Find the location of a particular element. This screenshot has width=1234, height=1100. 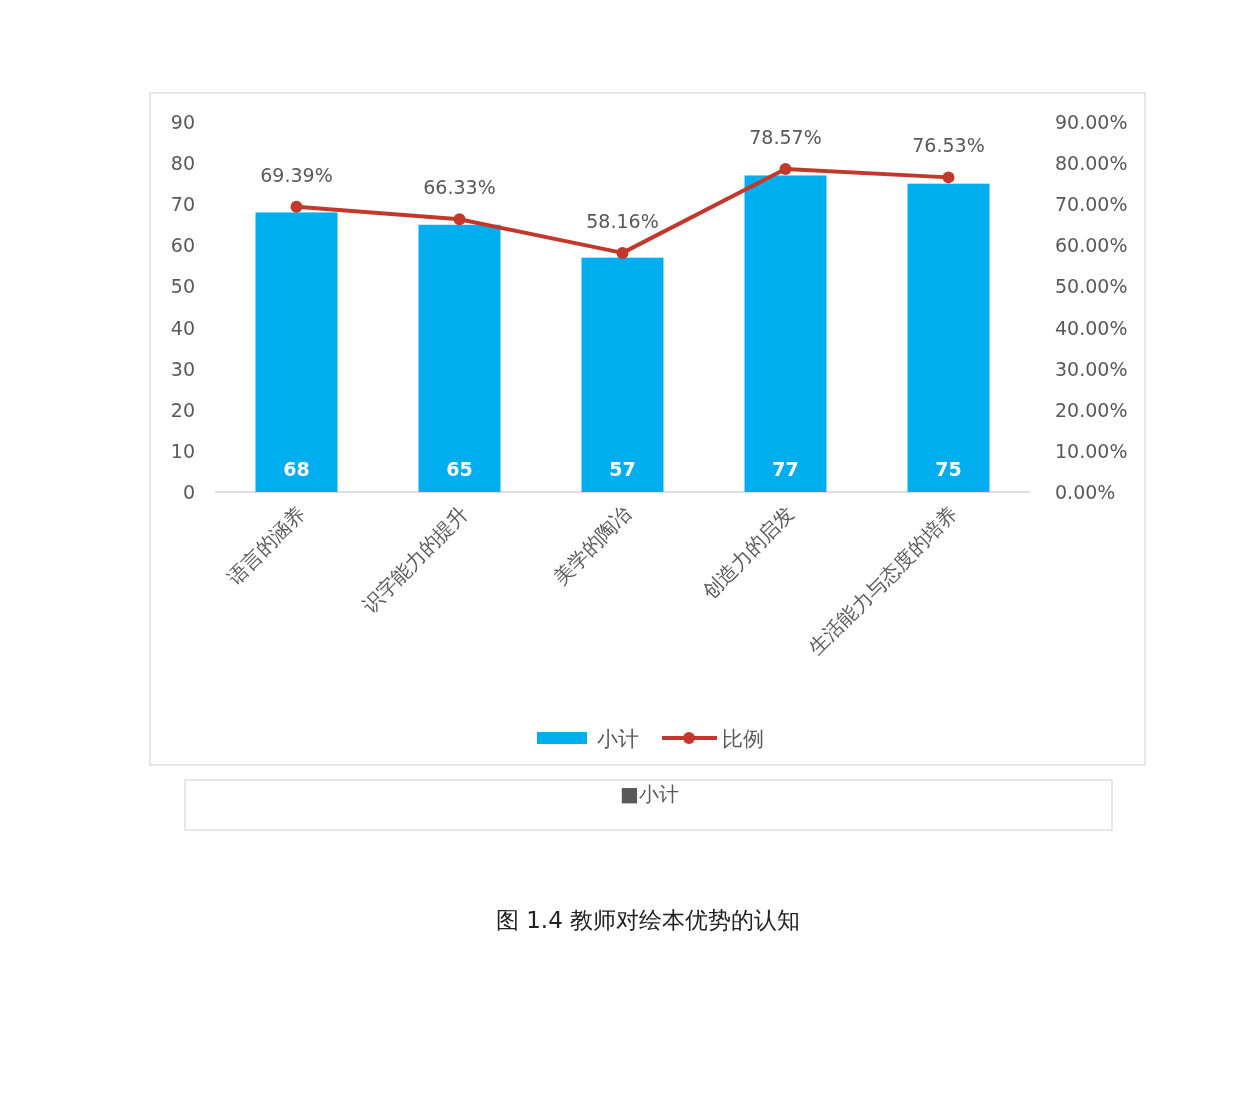

y2-tick-label: 40.00% is located at coordinates (1091, 327).